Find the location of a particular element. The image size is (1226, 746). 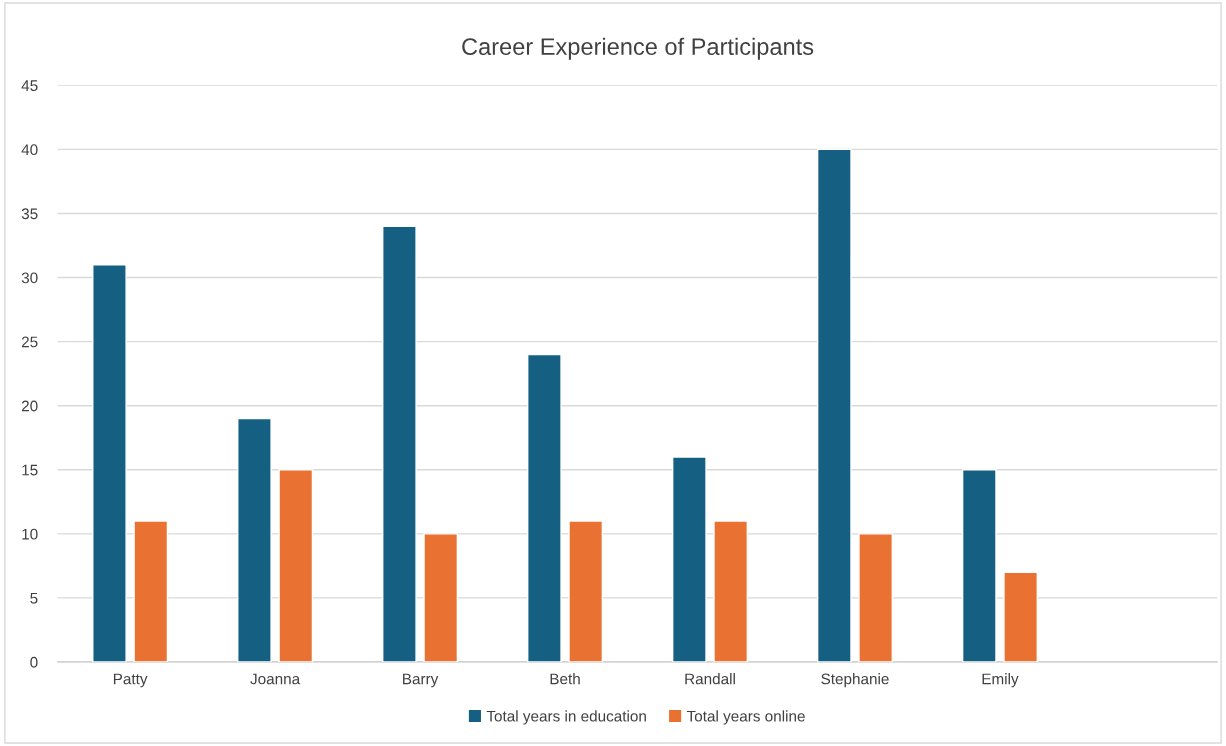

legend-label: Total years online is located at coordinates (745, 717).